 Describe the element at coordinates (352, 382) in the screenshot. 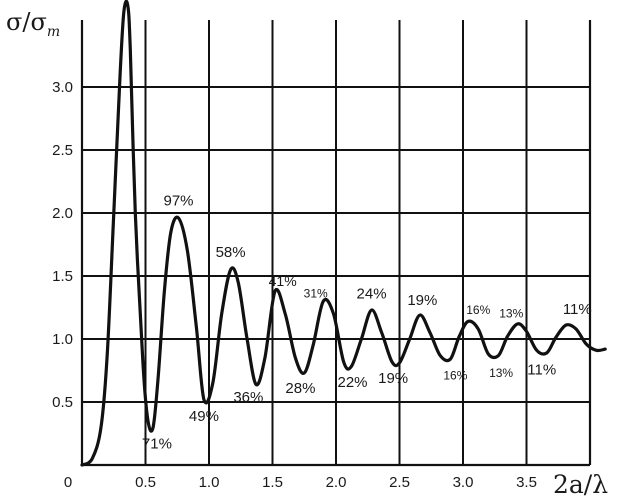

I see `data-label: 22%` at that location.